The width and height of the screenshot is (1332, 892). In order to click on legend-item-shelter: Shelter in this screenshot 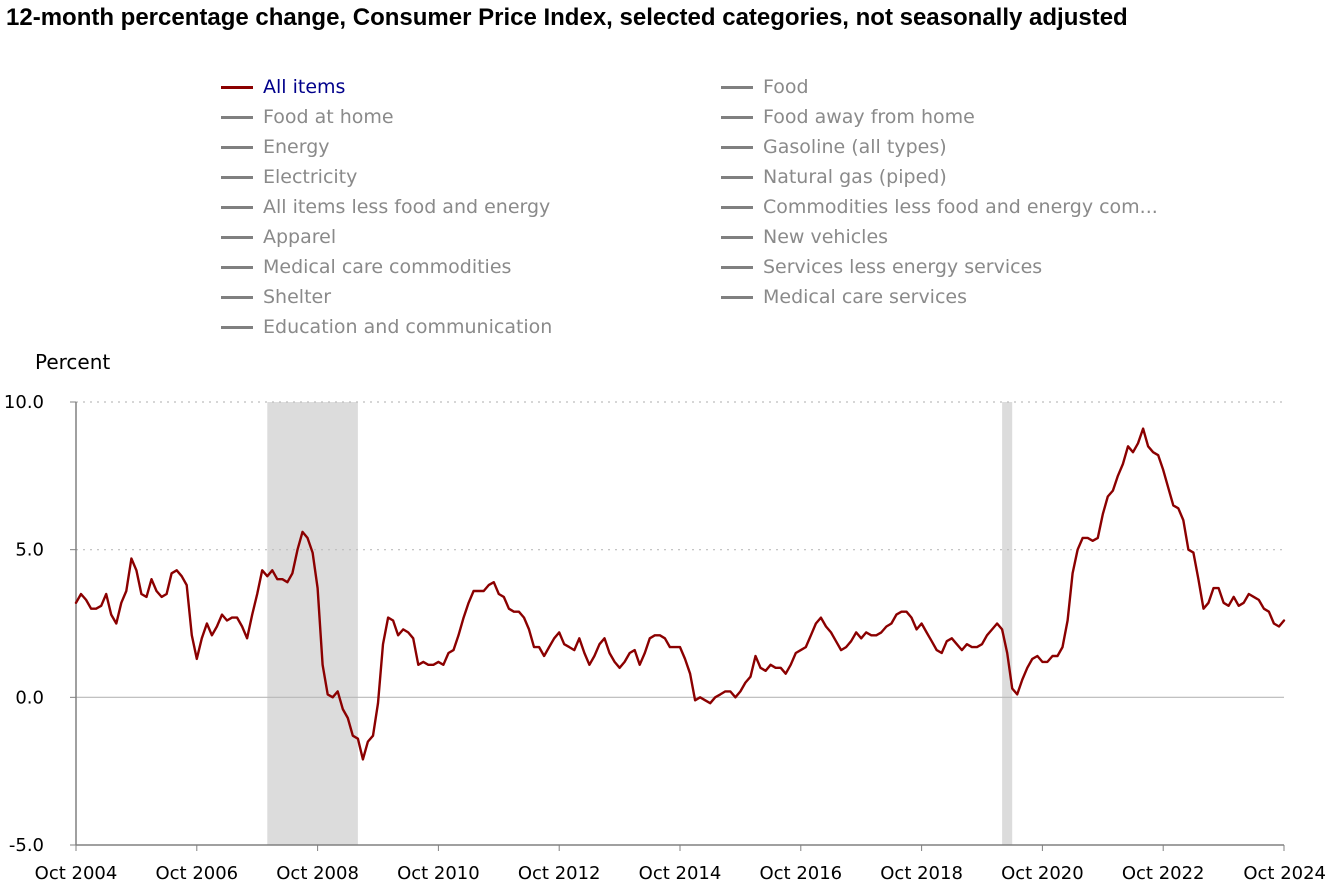, I will do `click(276, 297)`.